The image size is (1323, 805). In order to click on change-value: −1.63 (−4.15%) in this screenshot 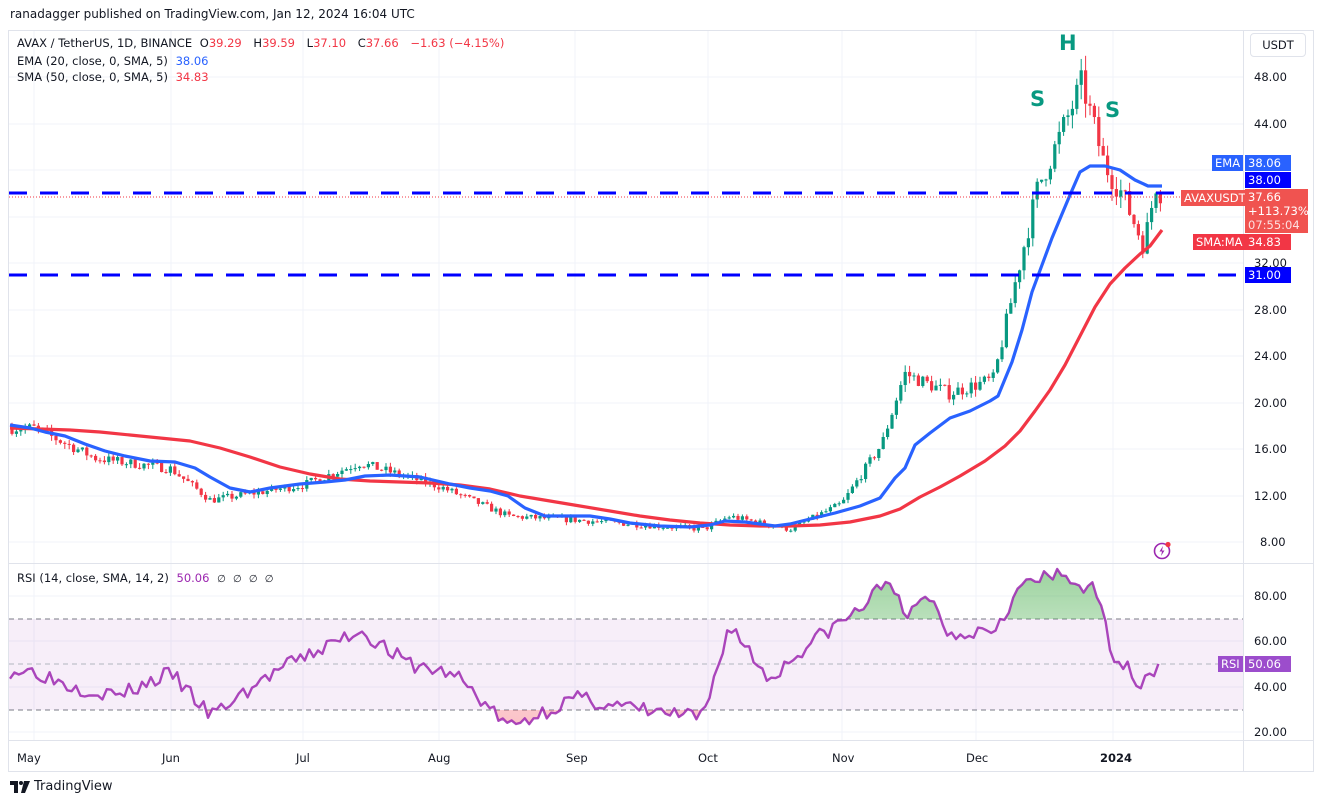, I will do `click(457, 43)`.